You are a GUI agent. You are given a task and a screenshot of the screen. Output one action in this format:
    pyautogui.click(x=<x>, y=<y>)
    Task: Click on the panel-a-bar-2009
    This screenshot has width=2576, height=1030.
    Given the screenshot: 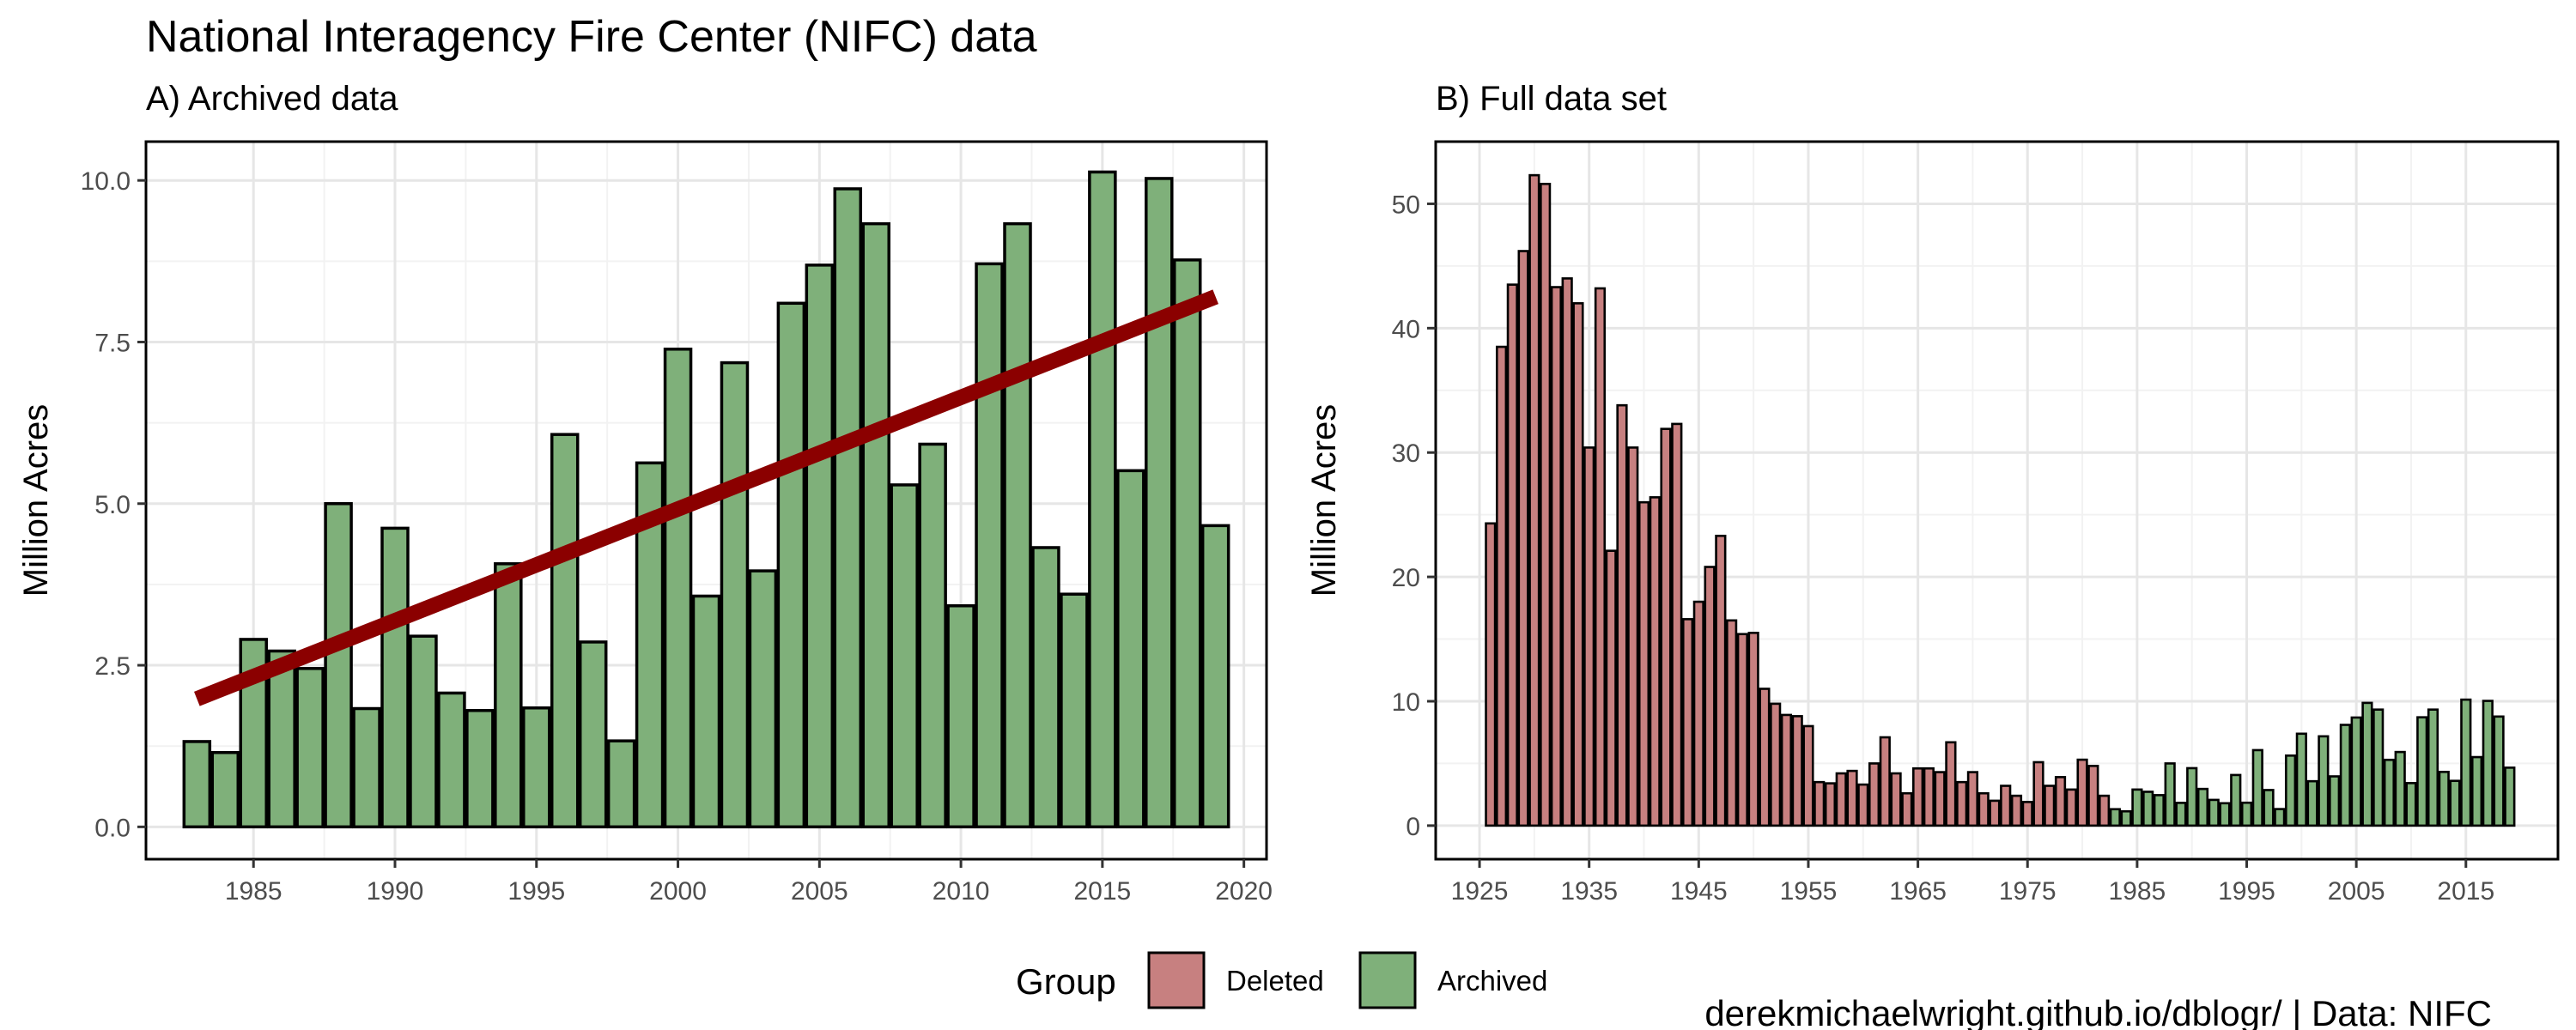 What is the action you would take?
    pyautogui.click(x=932, y=635)
    